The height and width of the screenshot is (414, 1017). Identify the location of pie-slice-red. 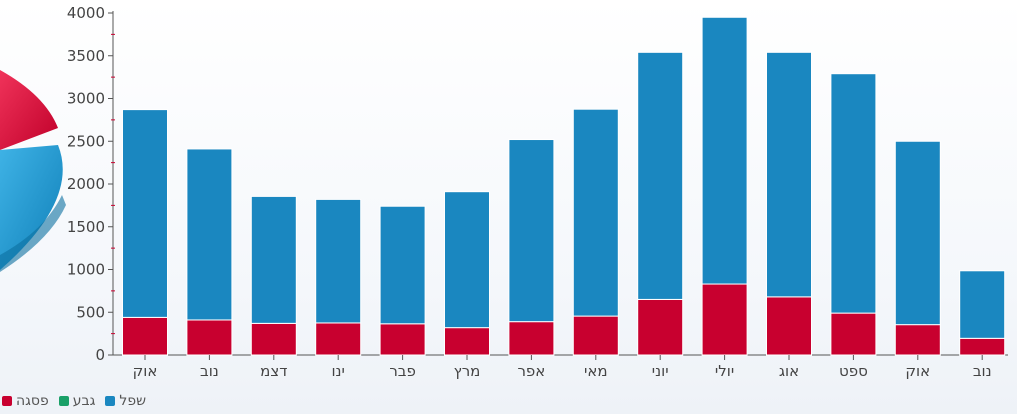
(29, 110).